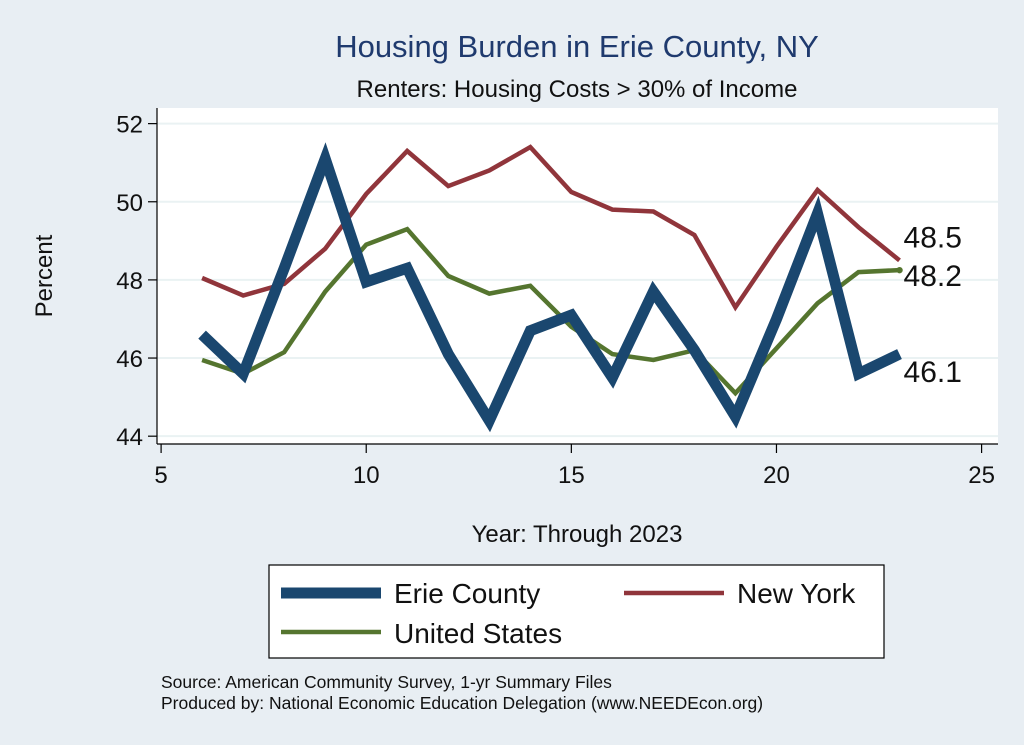 Image resolution: width=1024 pixels, height=745 pixels. What do you see at coordinates (129, 359) in the screenshot?
I see `y-tick-label: 46` at bounding box center [129, 359].